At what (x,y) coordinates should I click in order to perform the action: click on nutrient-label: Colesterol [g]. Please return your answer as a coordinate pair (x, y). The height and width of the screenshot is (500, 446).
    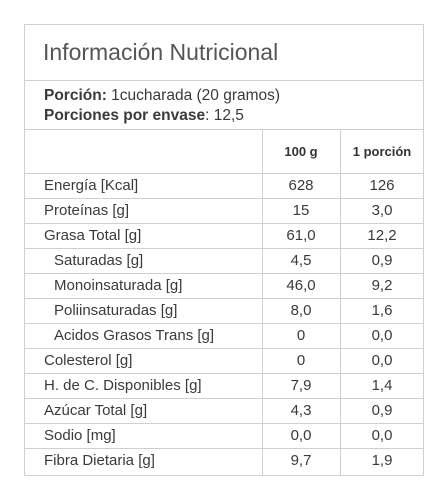
    Looking at the image, I should click on (88, 360).